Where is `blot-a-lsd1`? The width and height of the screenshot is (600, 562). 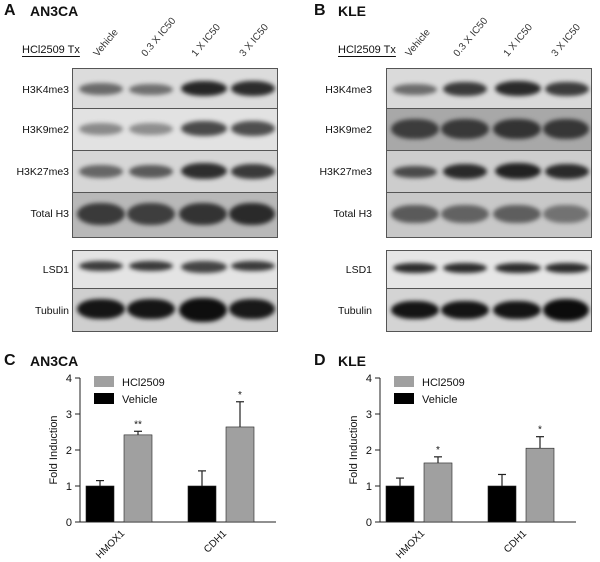 blot-a-lsd1 is located at coordinates (175, 270).